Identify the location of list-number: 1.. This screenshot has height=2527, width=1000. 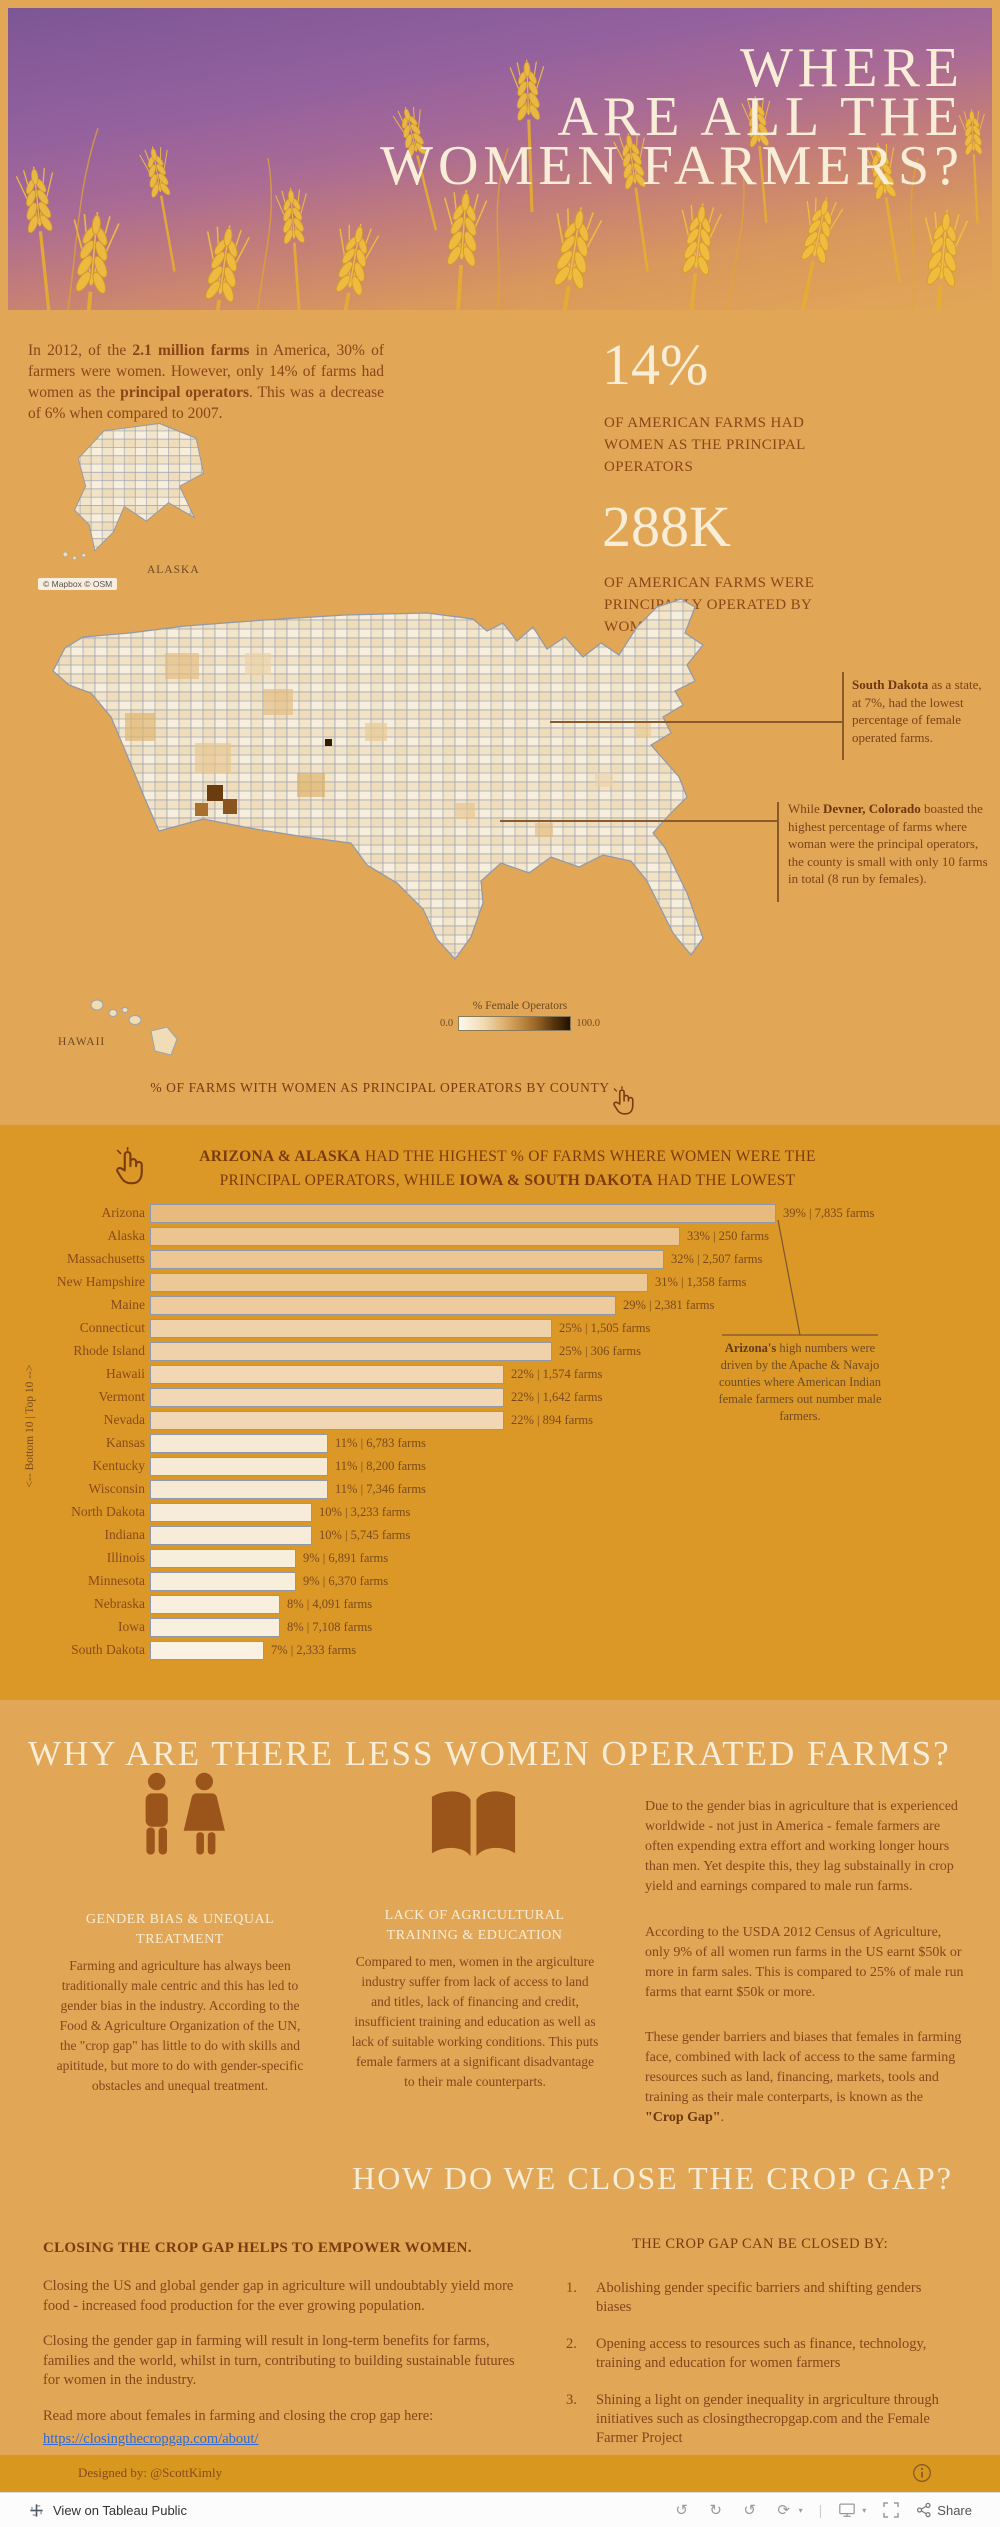
(571, 2288).